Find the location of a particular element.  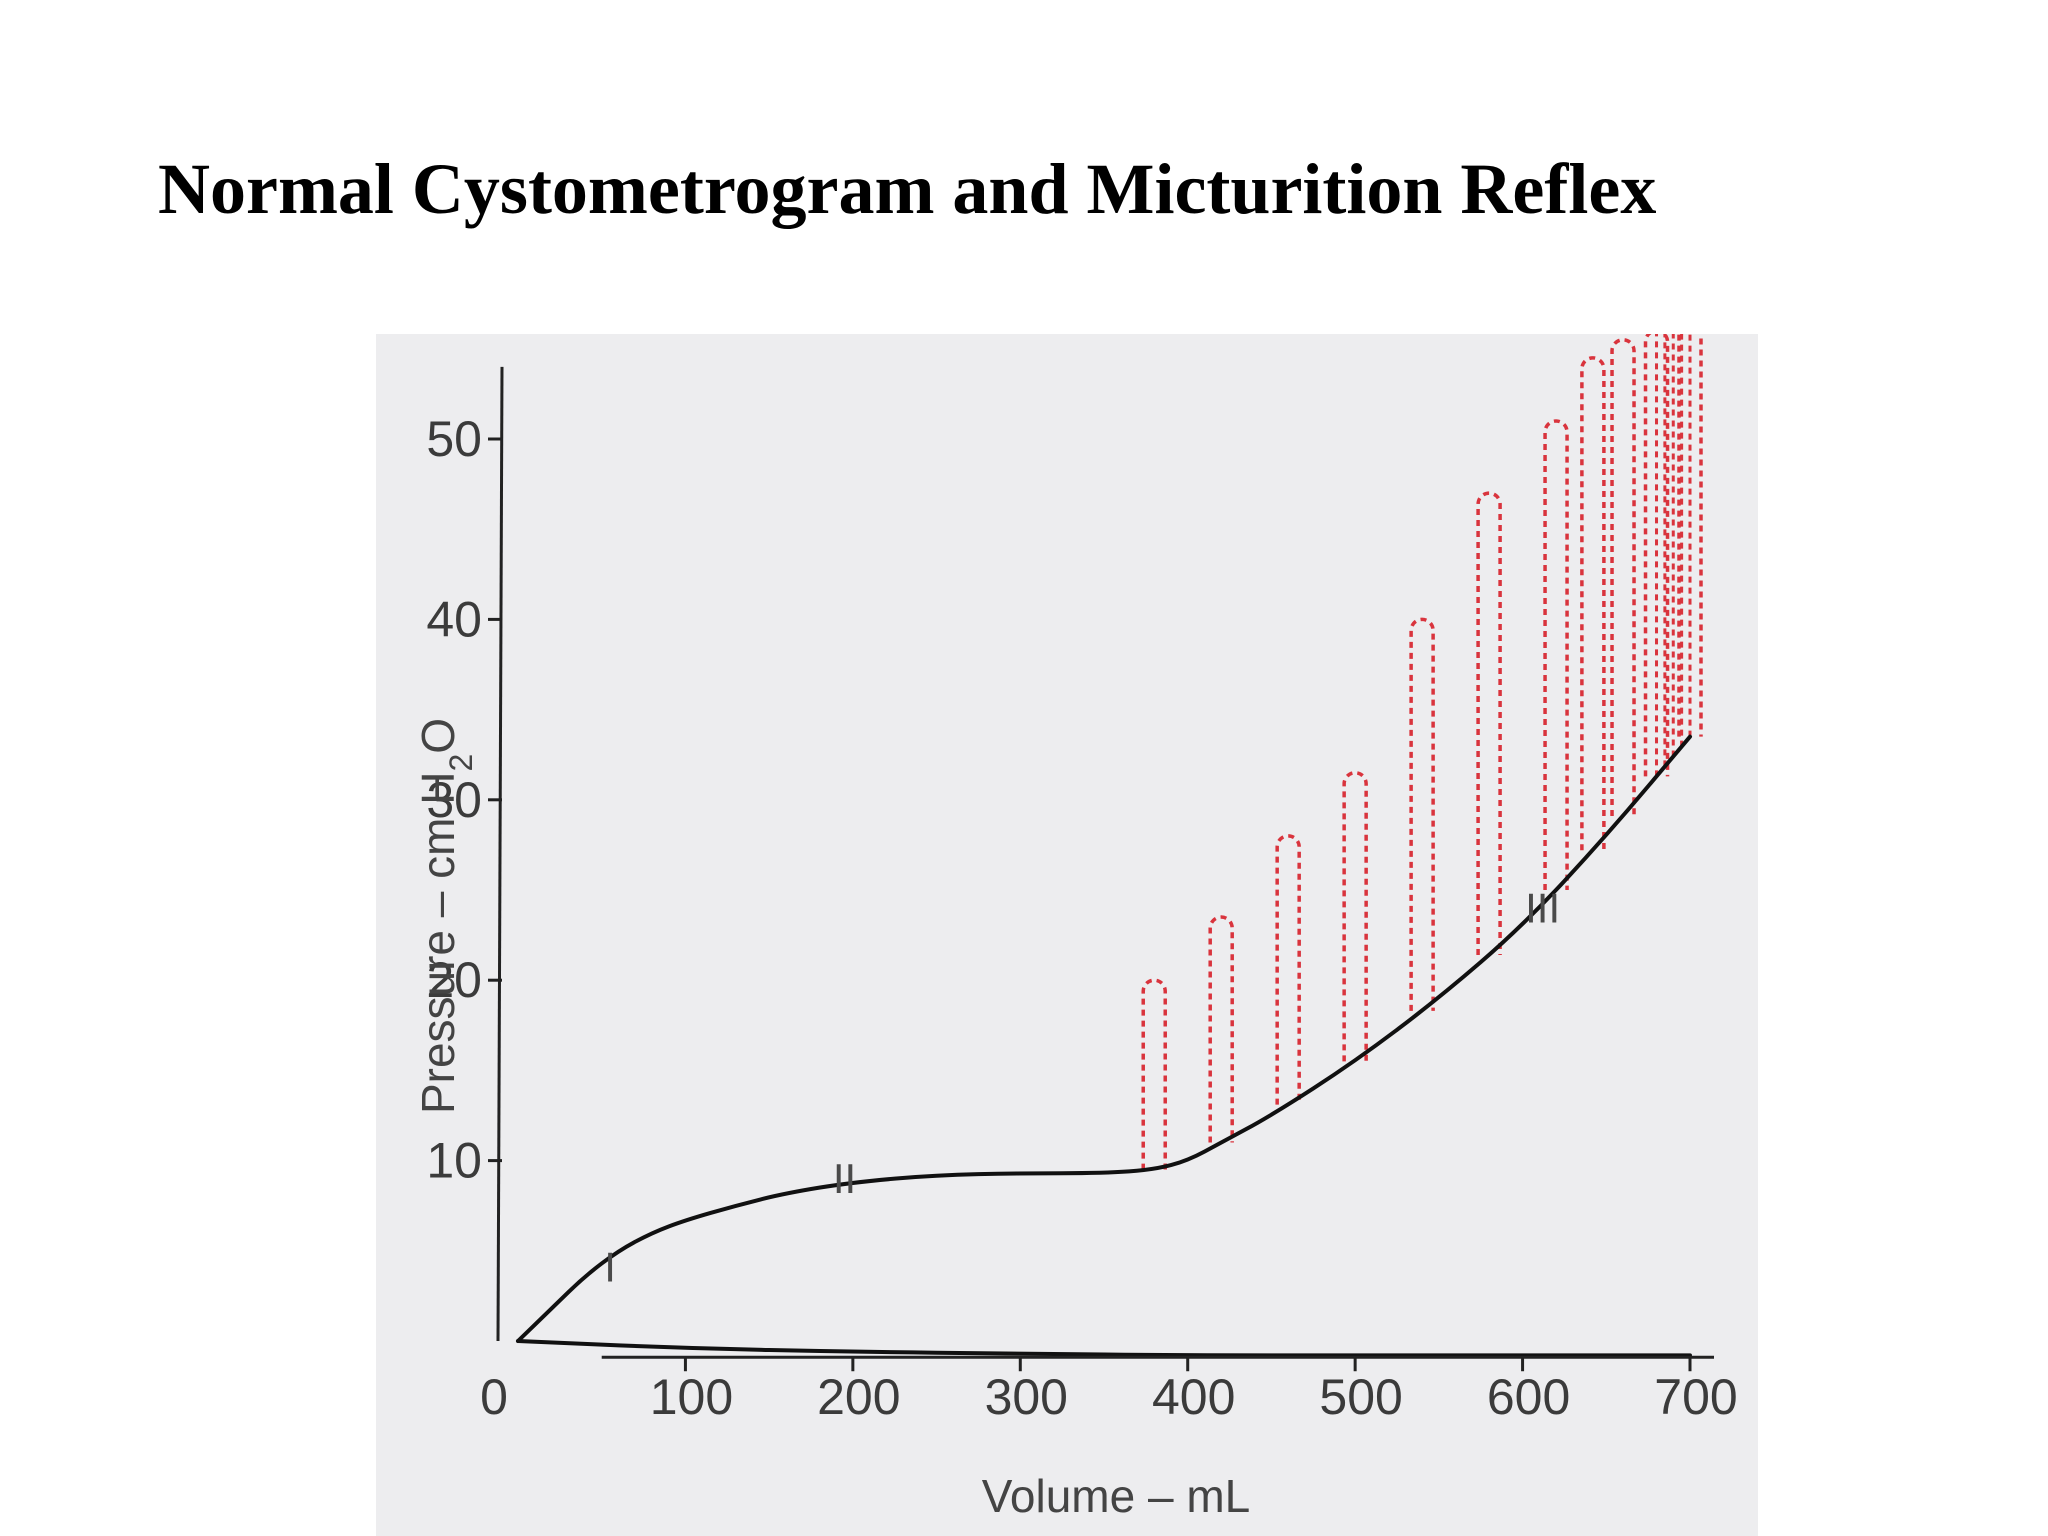

y-axis-title-tail: O is located at coordinates (438, 736).